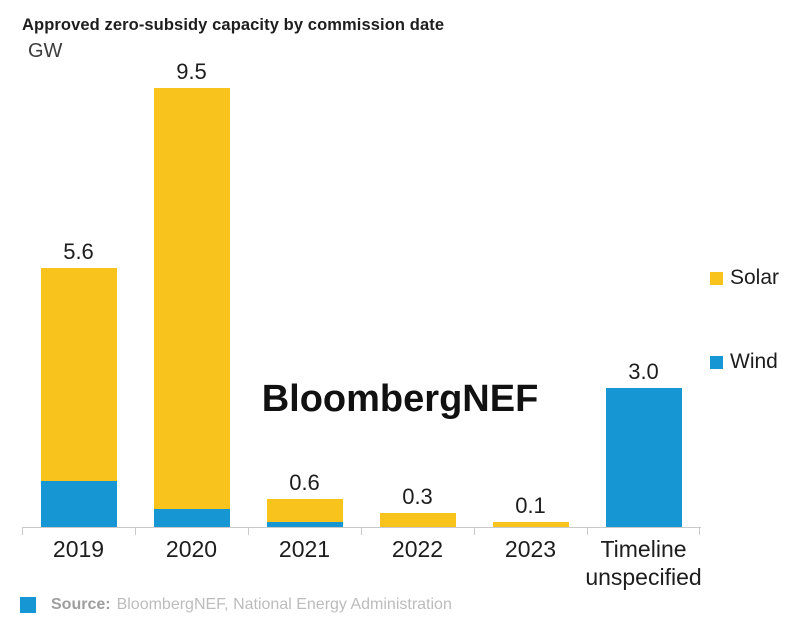 This screenshot has height=629, width=800. What do you see at coordinates (304, 549) in the screenshot?
I see `x-axis-label: 2021` at bounding box center [304, 549].